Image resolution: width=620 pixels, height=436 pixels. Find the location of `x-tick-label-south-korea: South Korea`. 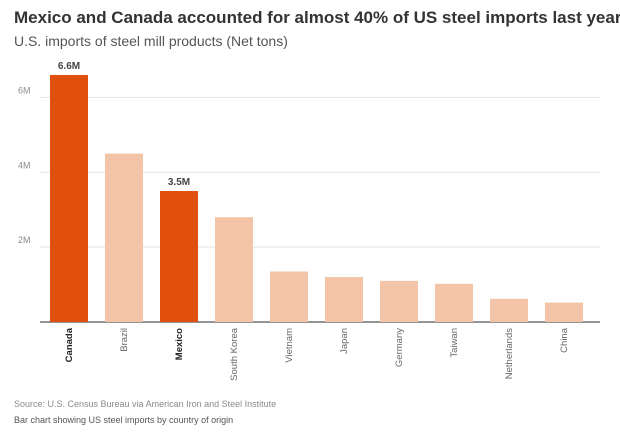

x-tick-label-south-korea: South Korea is located at coordinates (234, 354).